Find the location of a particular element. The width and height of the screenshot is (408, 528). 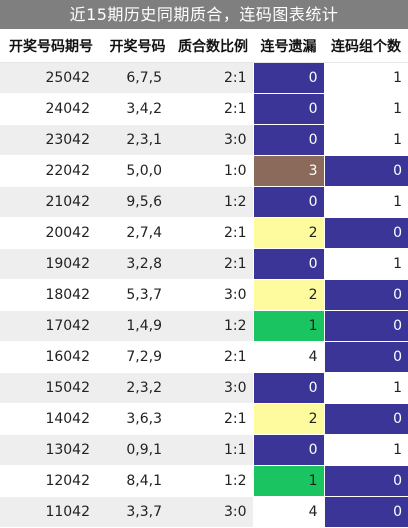

table-row: 21042 9,5,6 1:2 0 1 is located at coordinates (204, 202).